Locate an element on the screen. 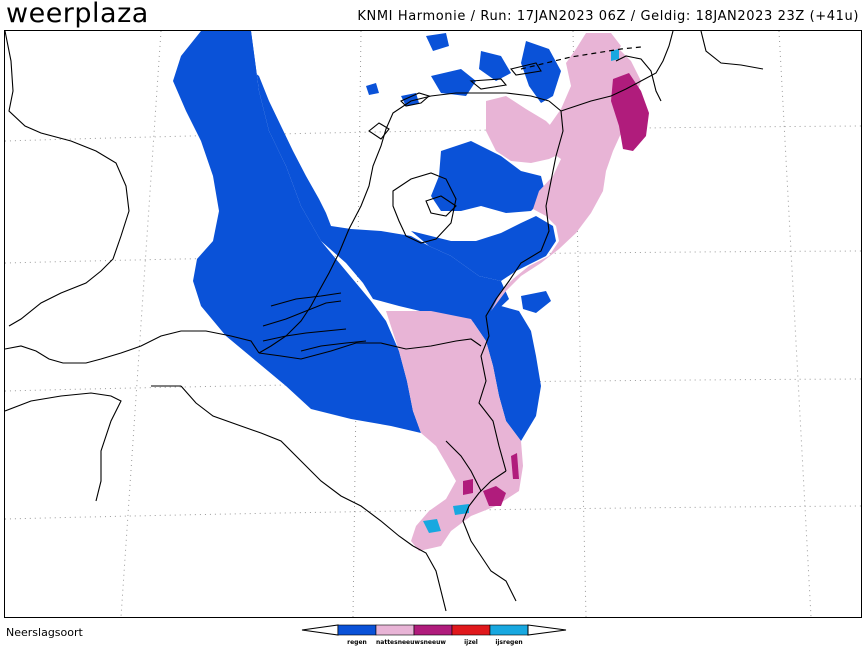 This screenshot has width=867, height=650. legend-swatch-ijzel is located at coordinates (471, 630).